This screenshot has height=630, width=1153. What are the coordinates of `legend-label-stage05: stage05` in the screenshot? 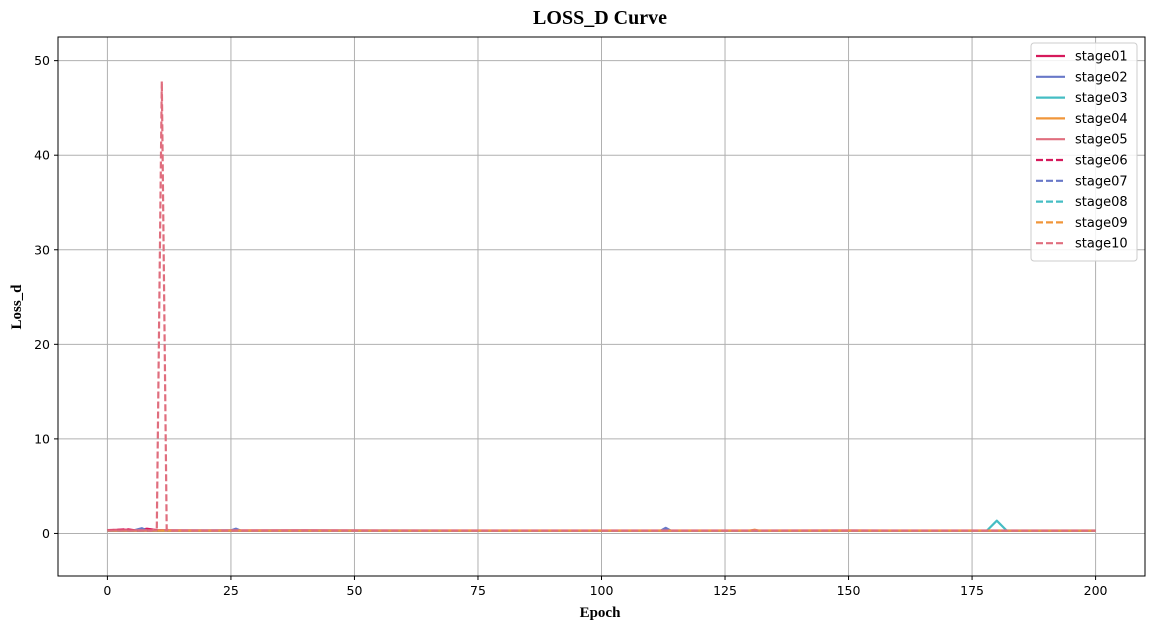 It's located at (1101, 140).